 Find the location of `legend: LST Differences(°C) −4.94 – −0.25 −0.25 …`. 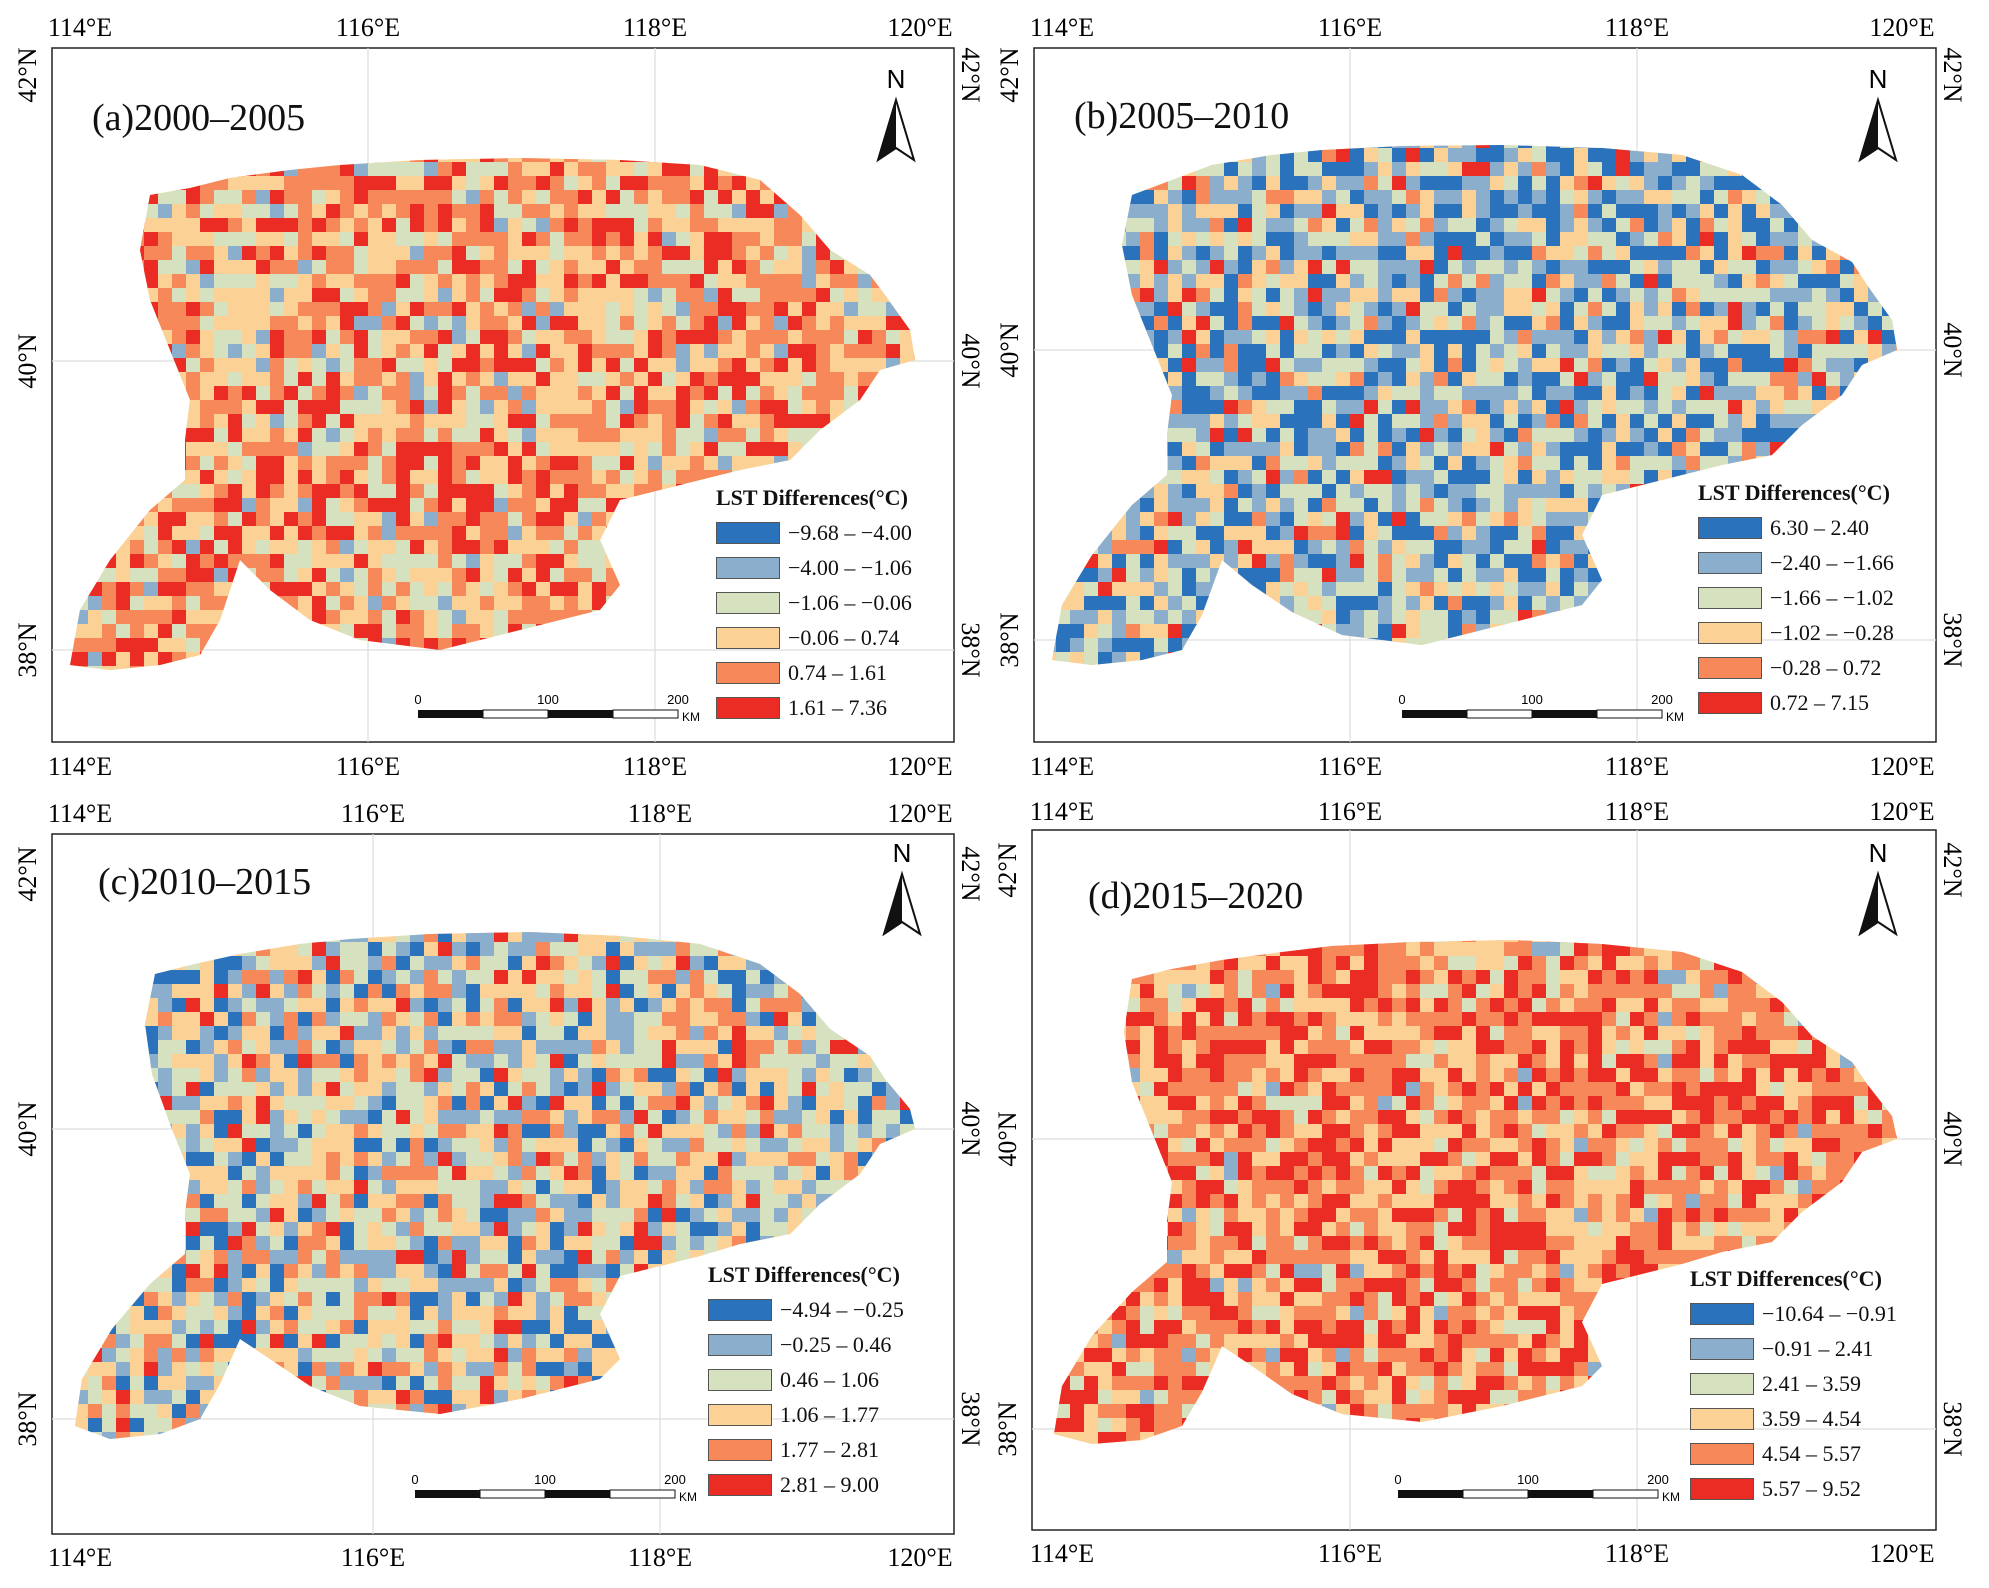

legend: LST Differences(°C) −4.94 – −0.25 −0.25 … is located at coordinates (806, 1382).